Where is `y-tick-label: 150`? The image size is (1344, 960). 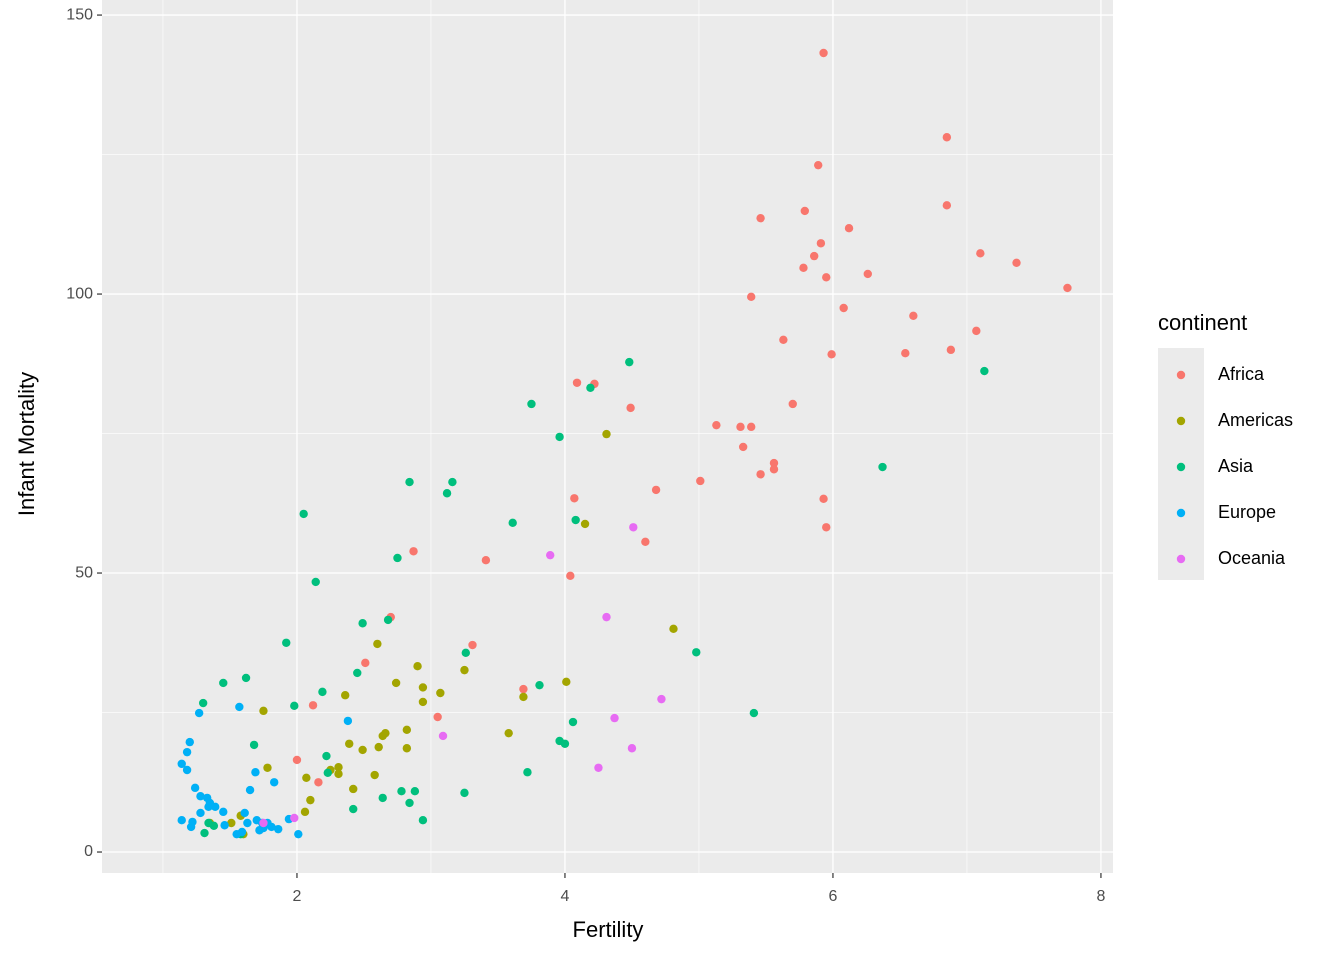 y-tick-label: 150 is located at coordinates (79, 14).